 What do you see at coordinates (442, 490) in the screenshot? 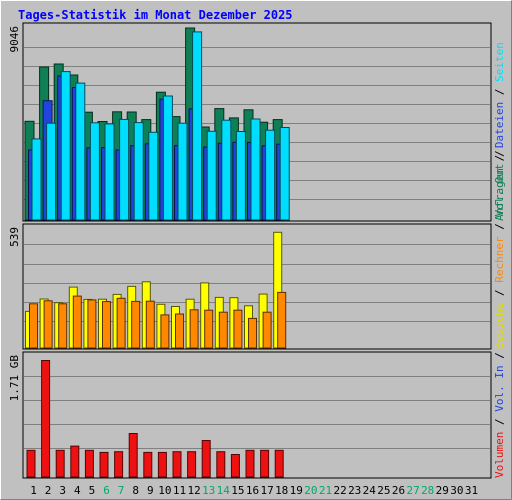
I see `x-tick-day-29: 29` at bounding box center [442, 490].